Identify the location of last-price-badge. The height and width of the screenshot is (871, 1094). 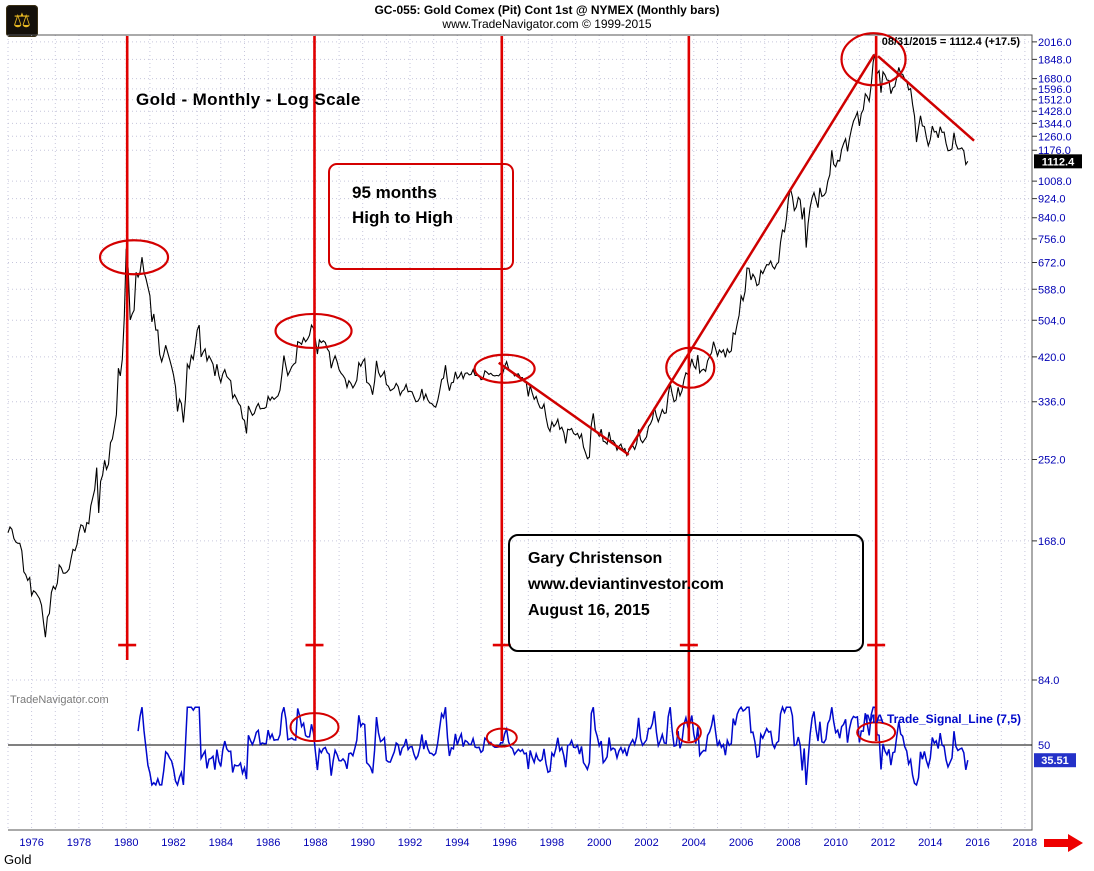
(1058, 161).